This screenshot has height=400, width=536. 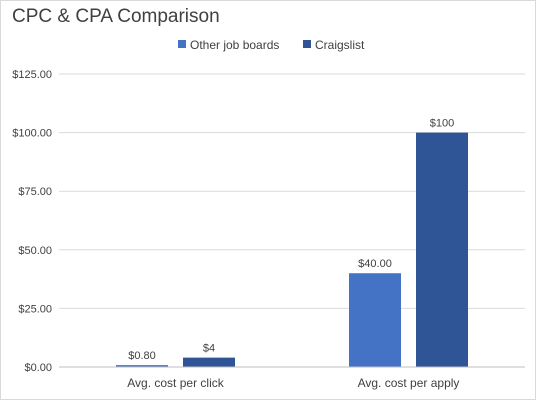 I want to click on y-tick-label-75: $75.00, so click(x=35, y=192).